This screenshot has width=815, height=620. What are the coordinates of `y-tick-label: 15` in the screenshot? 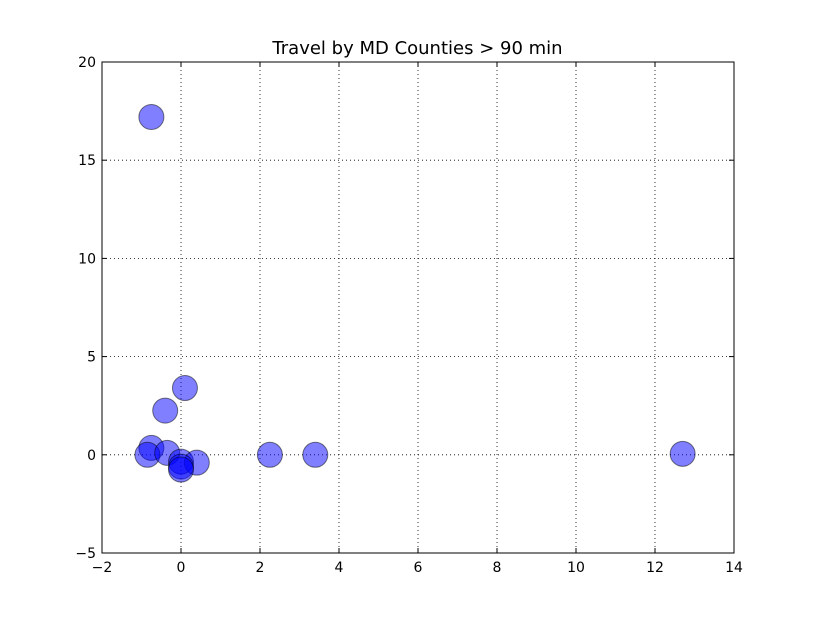 It's located at (87, 161).